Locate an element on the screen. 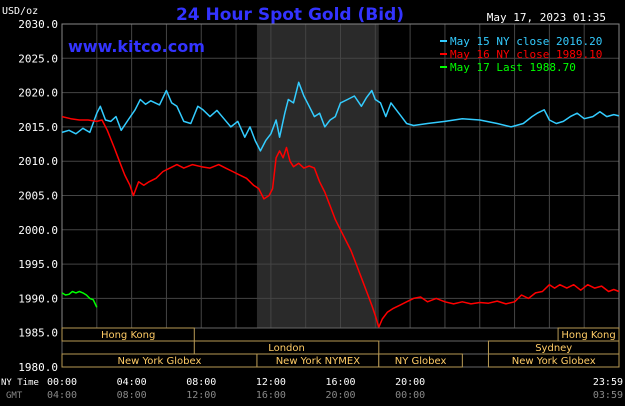 Image resolution: width=625 pixels, height=406 pixels. x-tick-label-ny: 08:00 is located at coordinates (201, 382).